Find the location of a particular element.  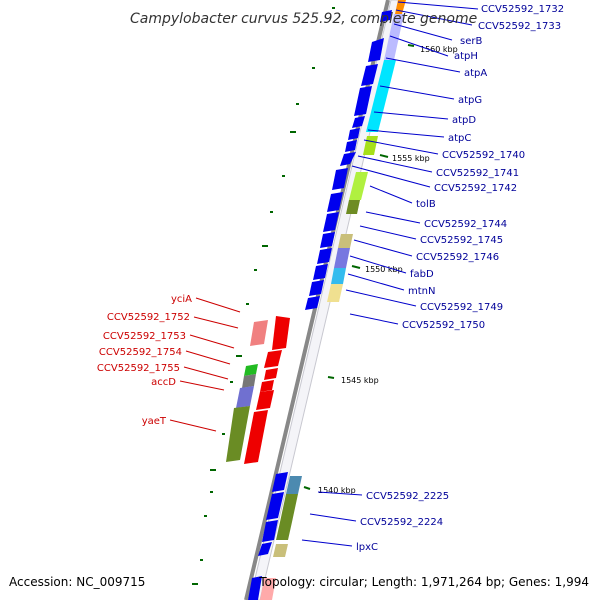

accession-text: Accession: NC_009715 is located at coordinates (77, 582).